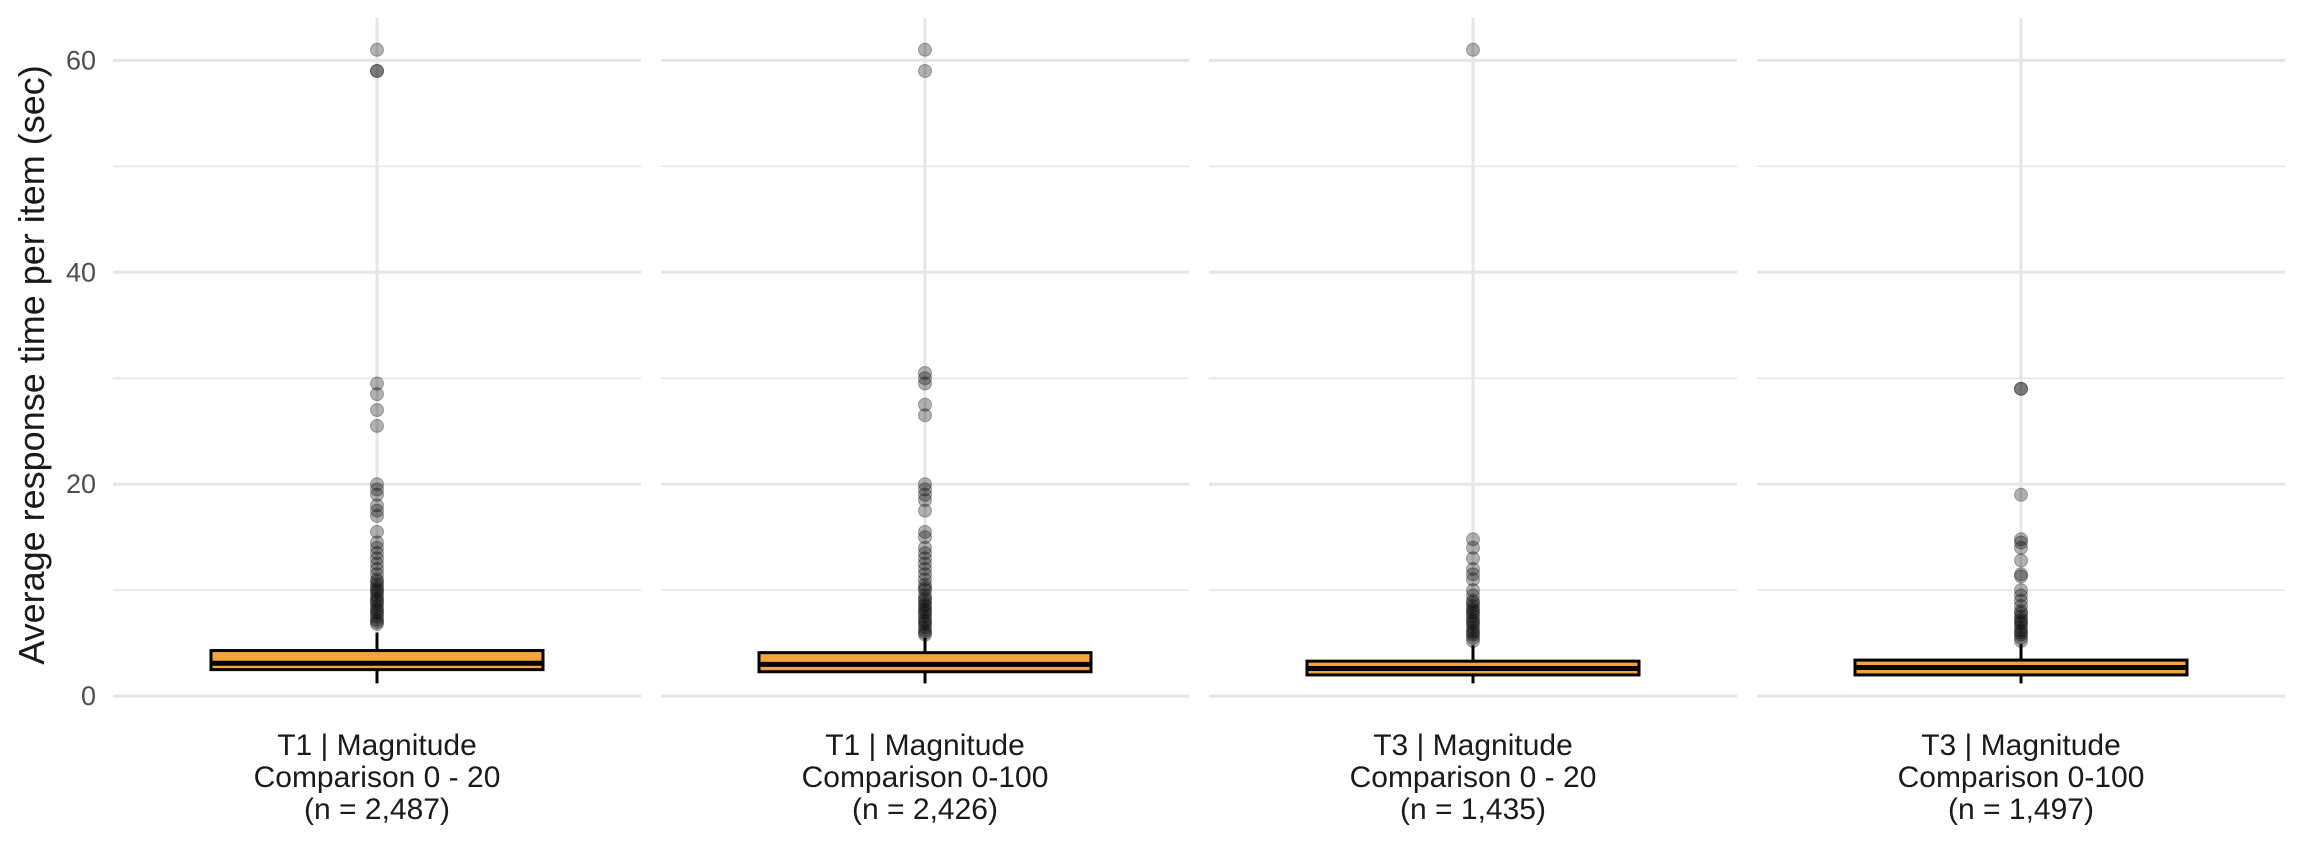 This screenshot has height=864, width=2304. I want to click on y-axis-title: Average response time per item (sec), so click(31, 365).